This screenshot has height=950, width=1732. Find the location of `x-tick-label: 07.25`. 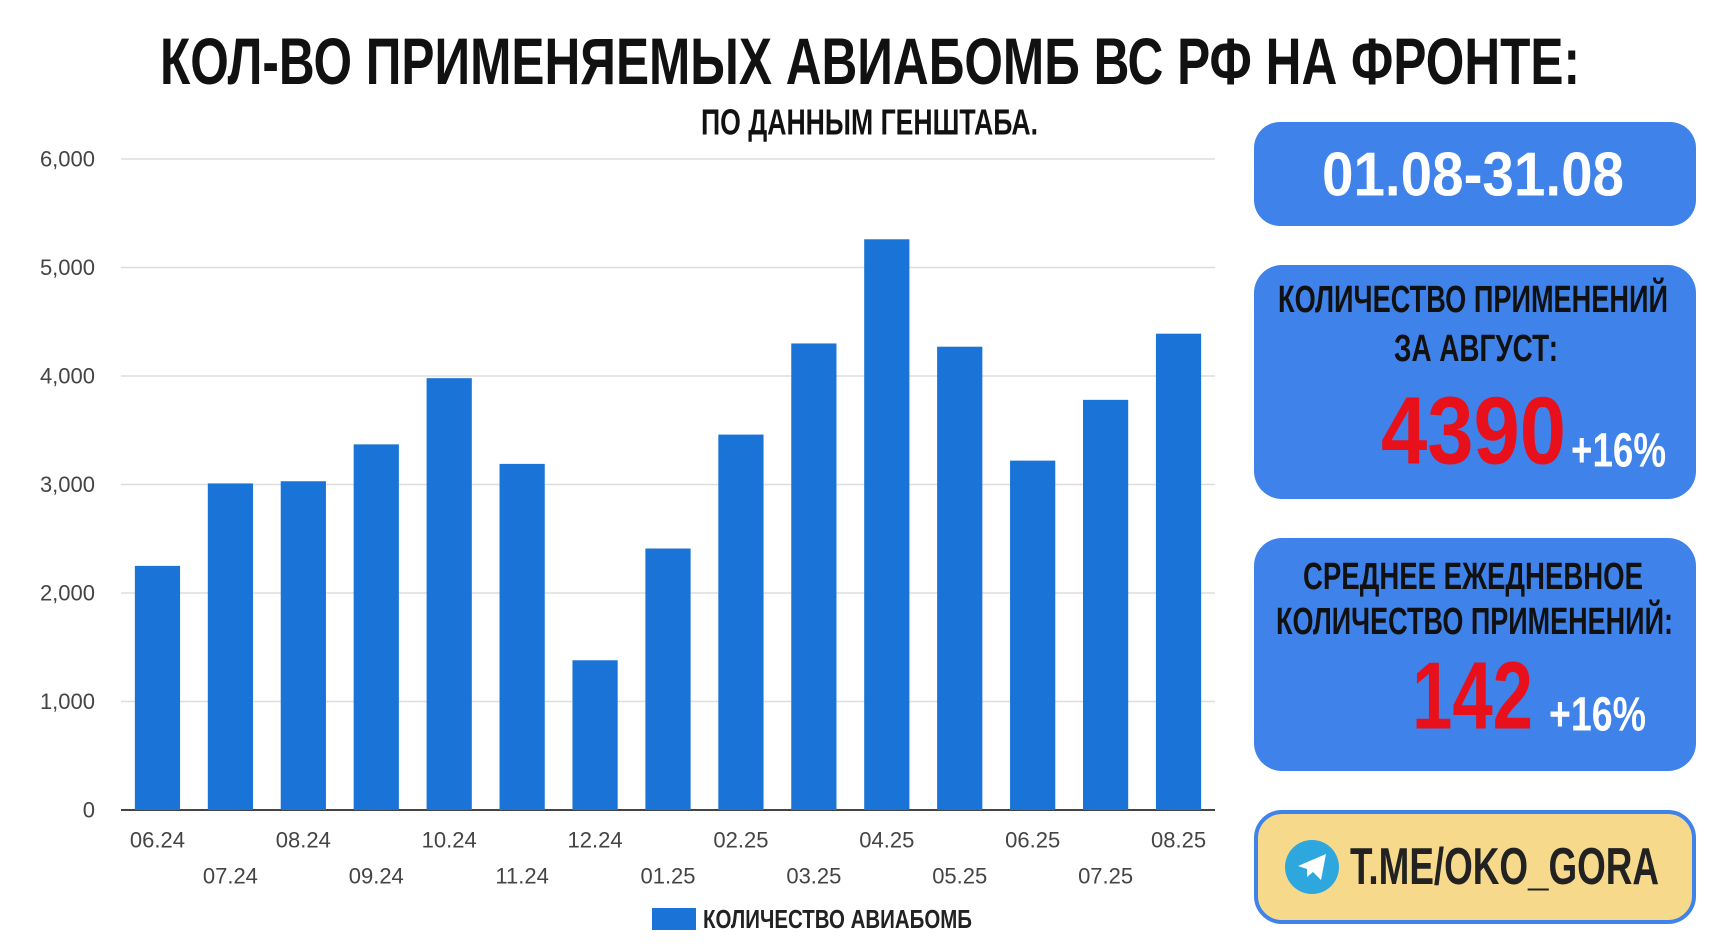

x-tick-label: 07.25 is located at coordinates (1105, 876).